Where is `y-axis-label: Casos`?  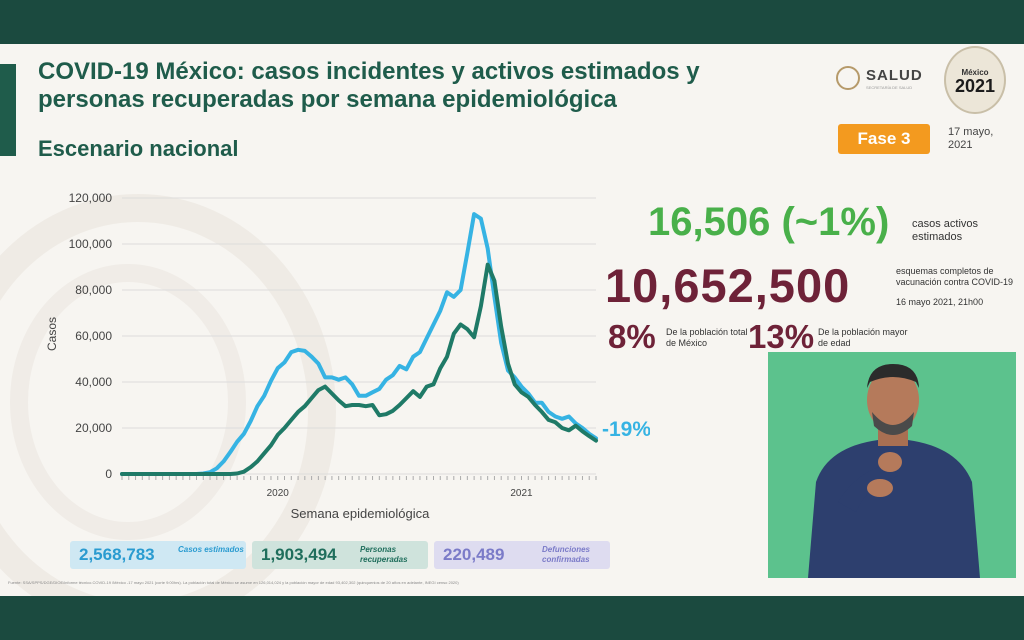
y-axis-label: Casos is located at coordinates (52, 334).